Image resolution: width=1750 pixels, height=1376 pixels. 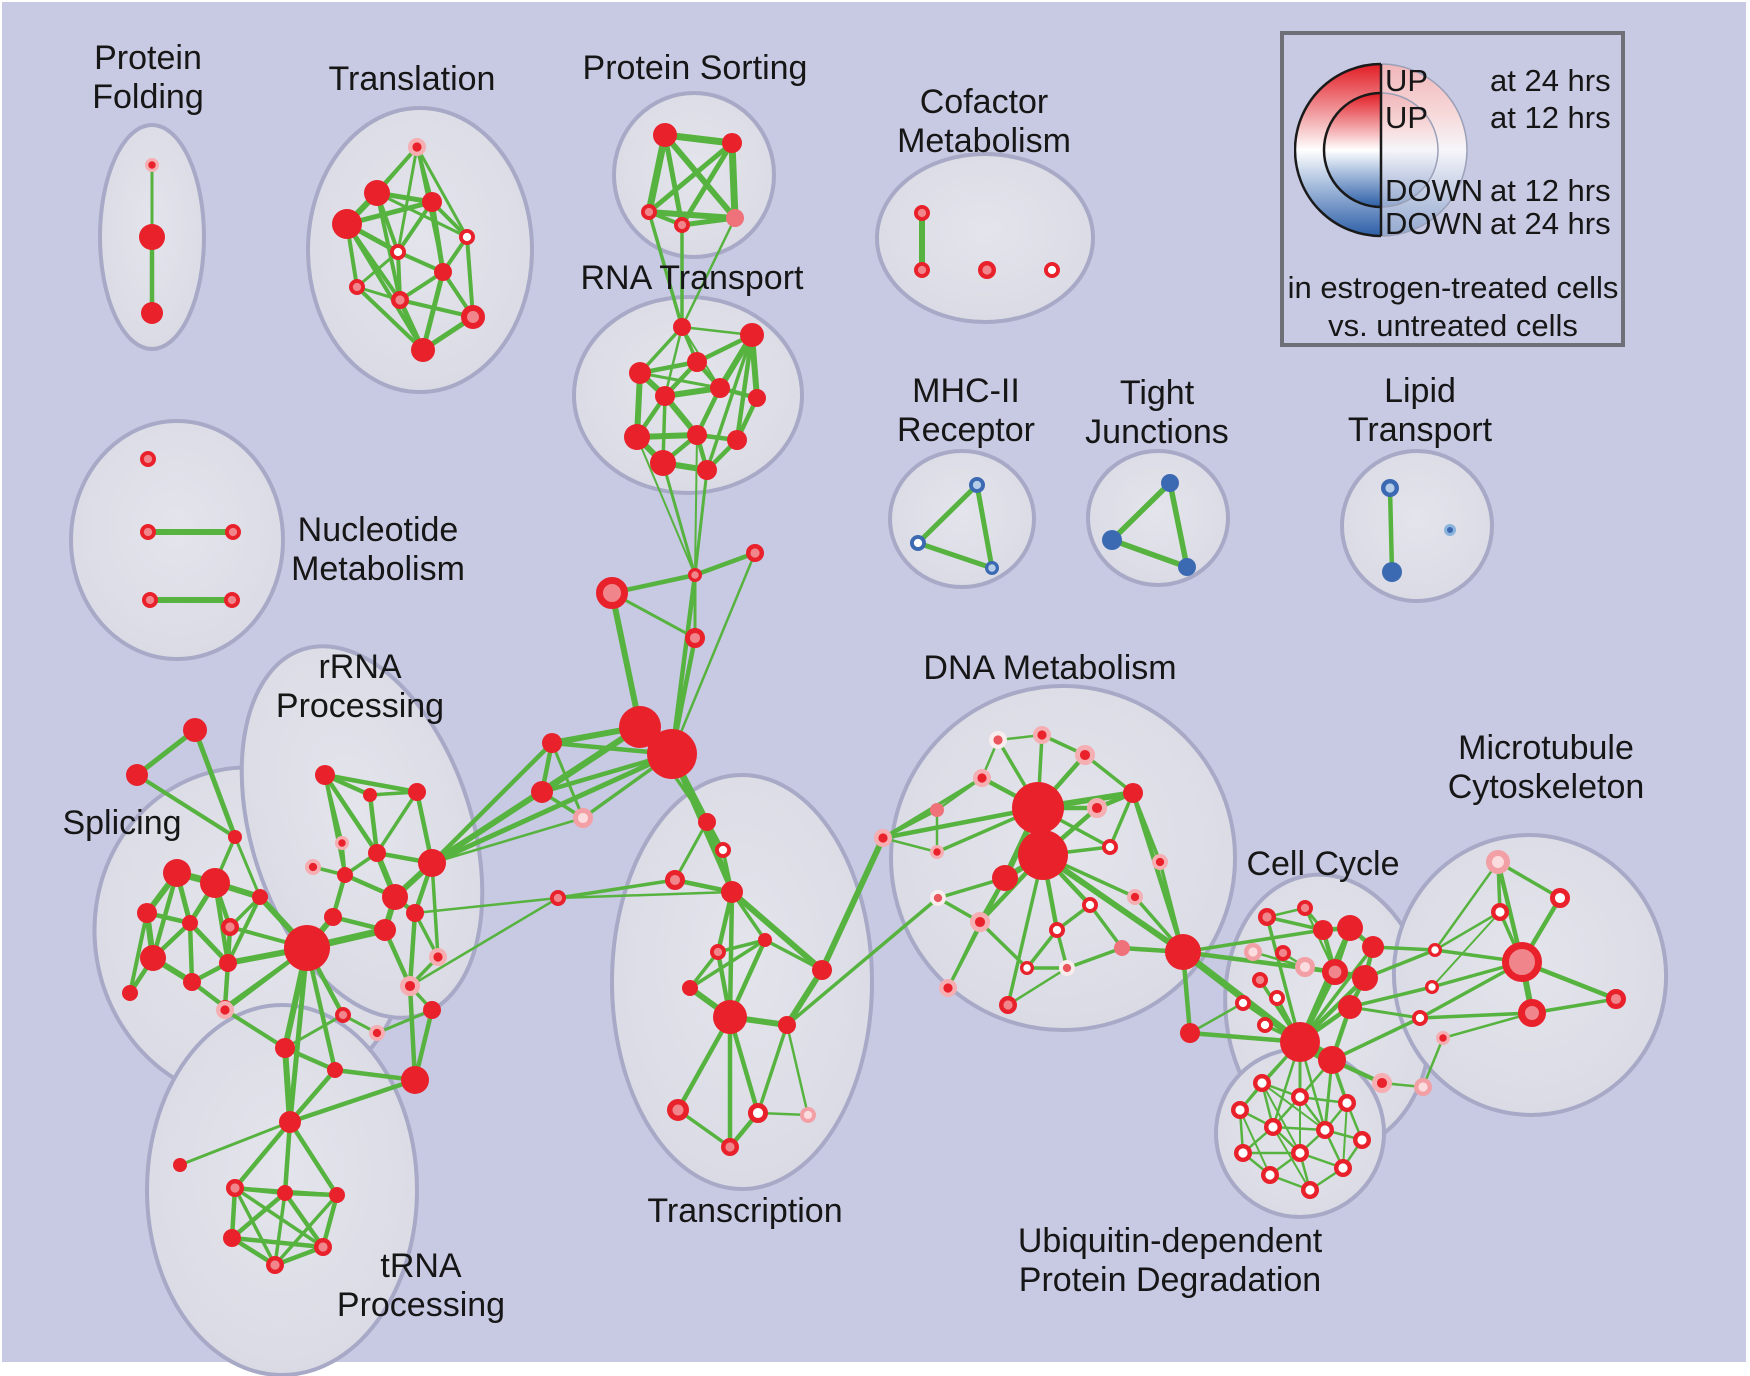 What do you see at coordinates (729, 402) in the screenshot?
I see `edge-r2-r12` at bounding box center [729, 402].